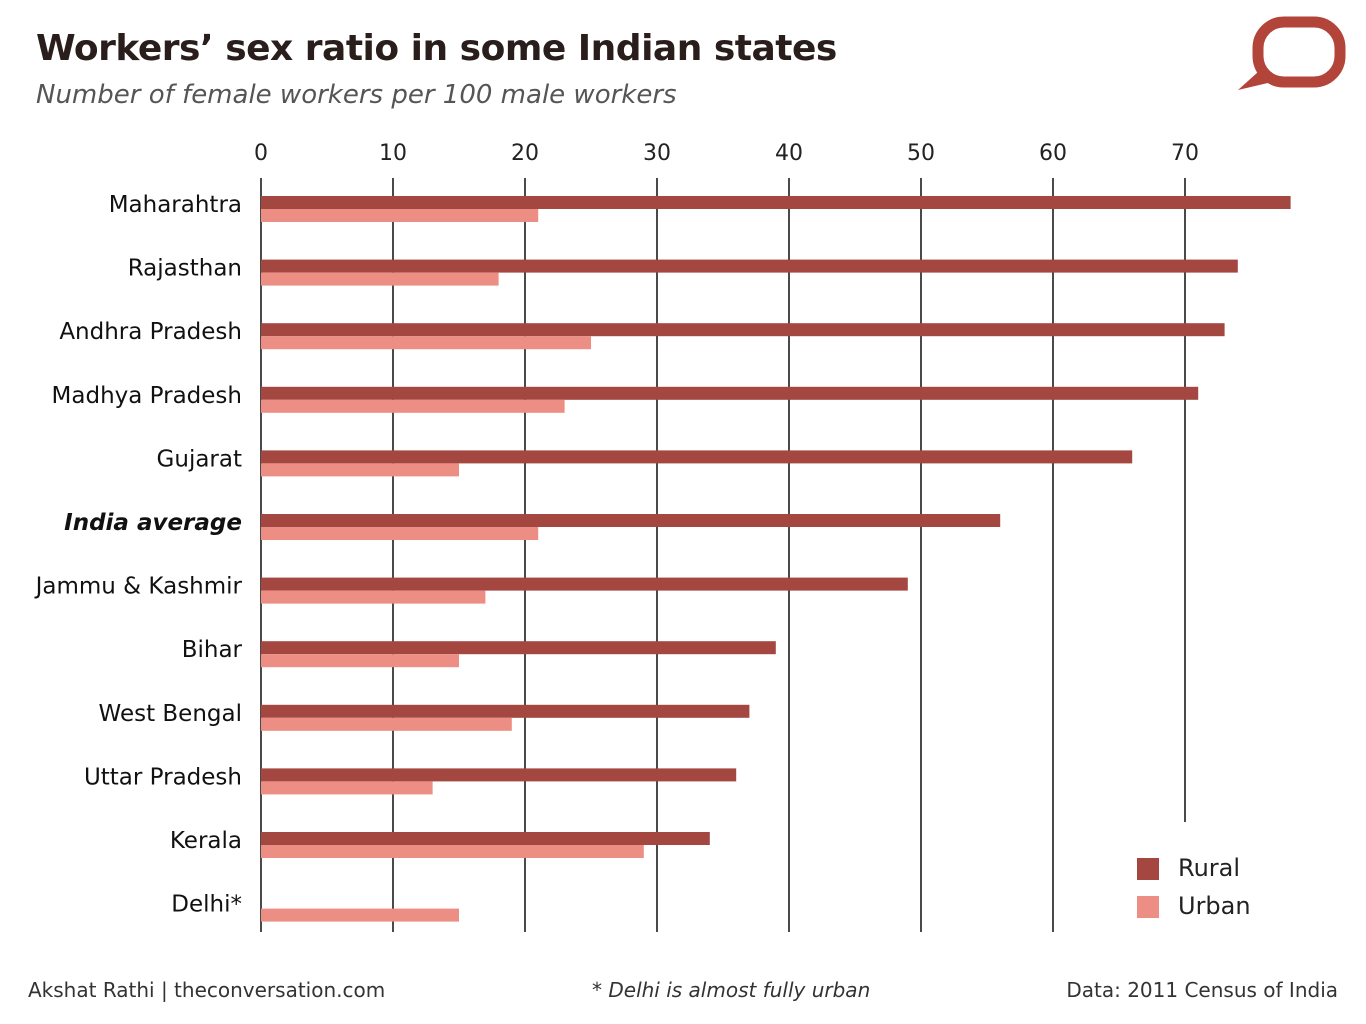 The height and width of the screenshot is (1024, 1366). I want to click on category-label: Bihar, so click(212, 650).